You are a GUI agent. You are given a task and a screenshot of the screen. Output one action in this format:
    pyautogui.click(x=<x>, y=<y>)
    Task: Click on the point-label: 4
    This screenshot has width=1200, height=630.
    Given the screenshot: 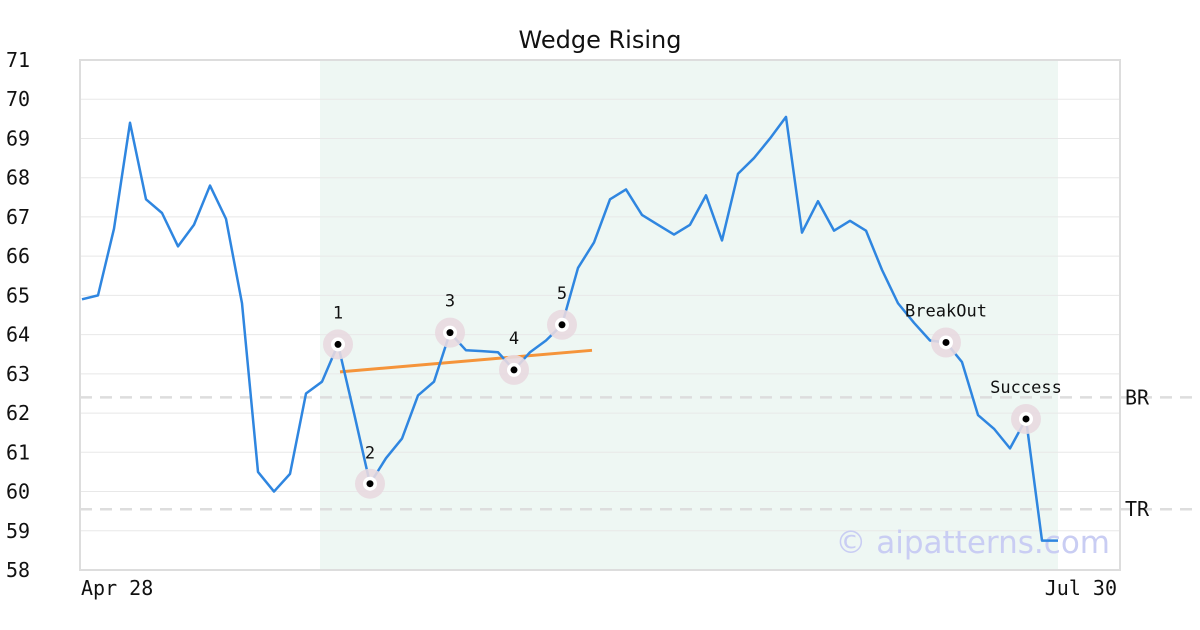 What is the action you would take?
    pyautogui.click(x=514, y=339)
    